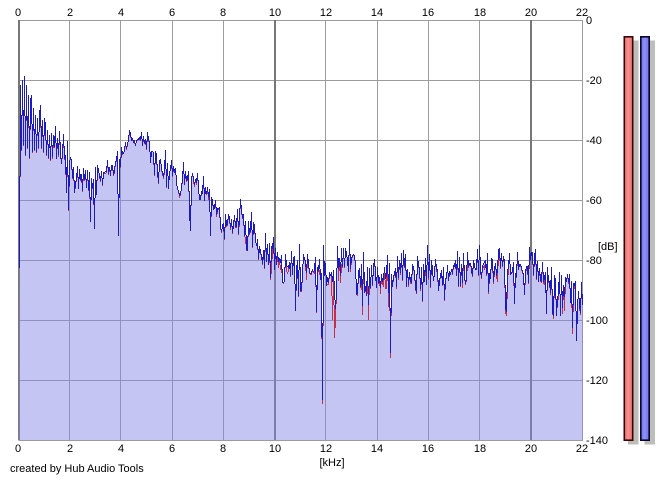 This screenshot has width=664, height=481. What do you see at coordinates (77, 469) in the screenshot?
I see `svg-text: created by Hub Audio Tools` at bounding box center [77, 469].